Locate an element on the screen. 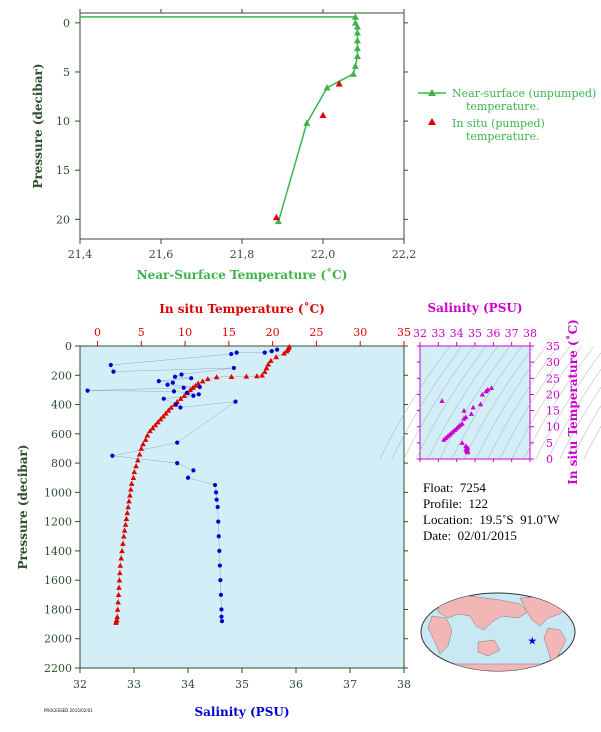  pressure-tick-label: 400 is located at coordinates (61, 405).